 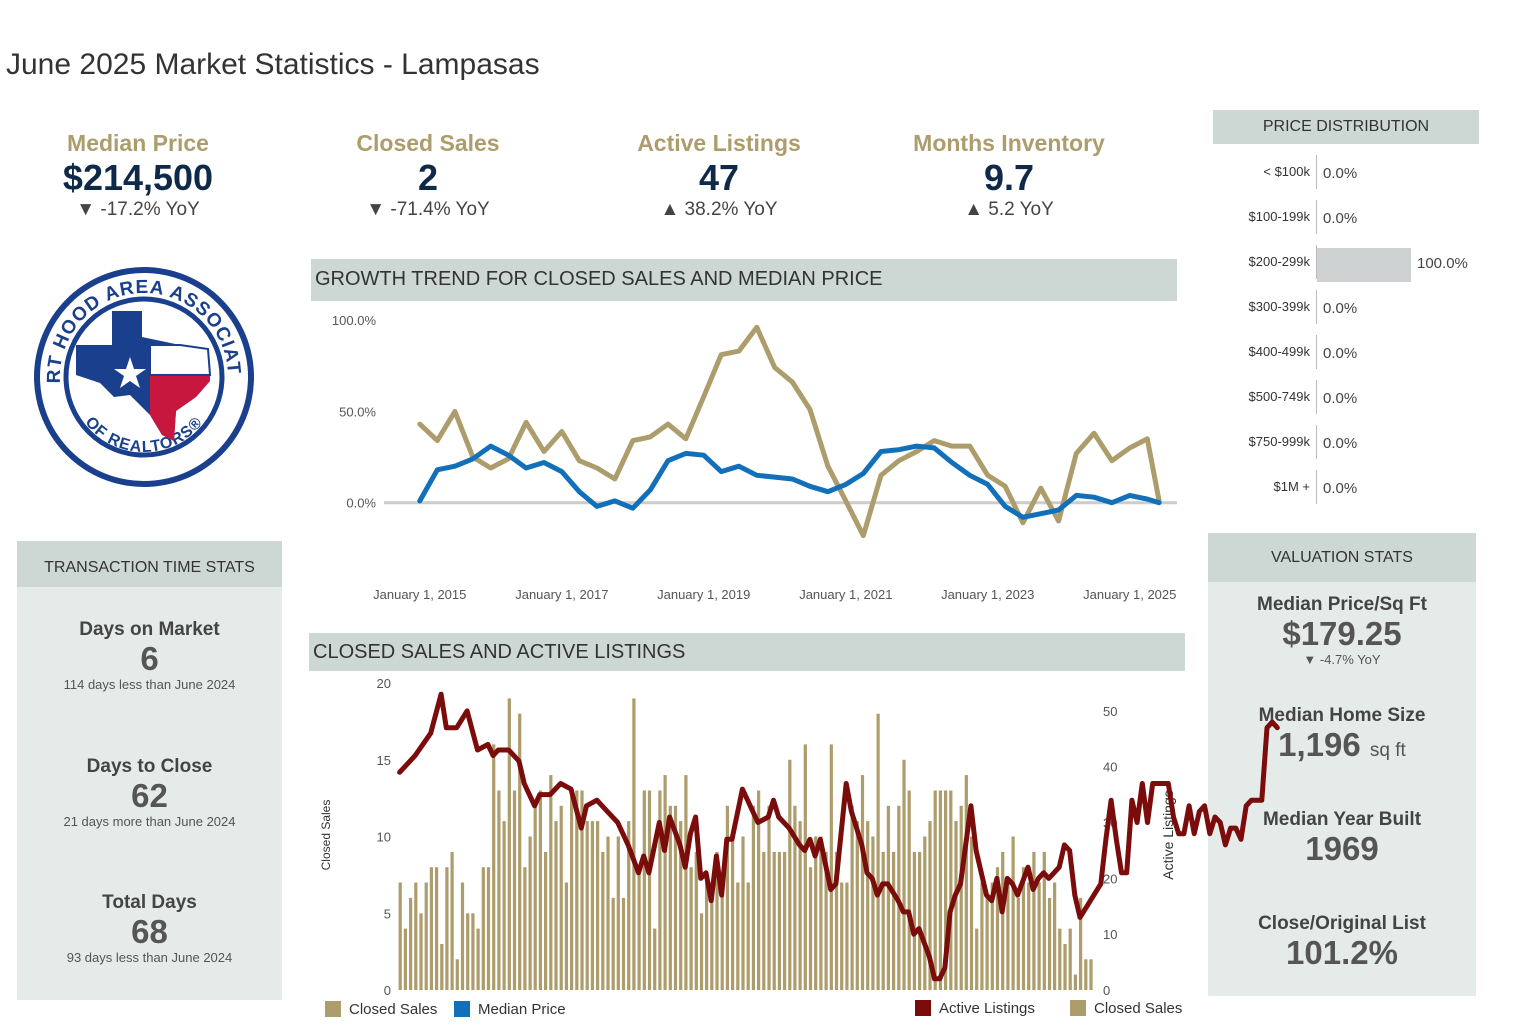 What do you see at coordinates (845, 594) in the screenshot?
I see `x-tick-label: January 1, 2021` at bounding box center [845, 594].